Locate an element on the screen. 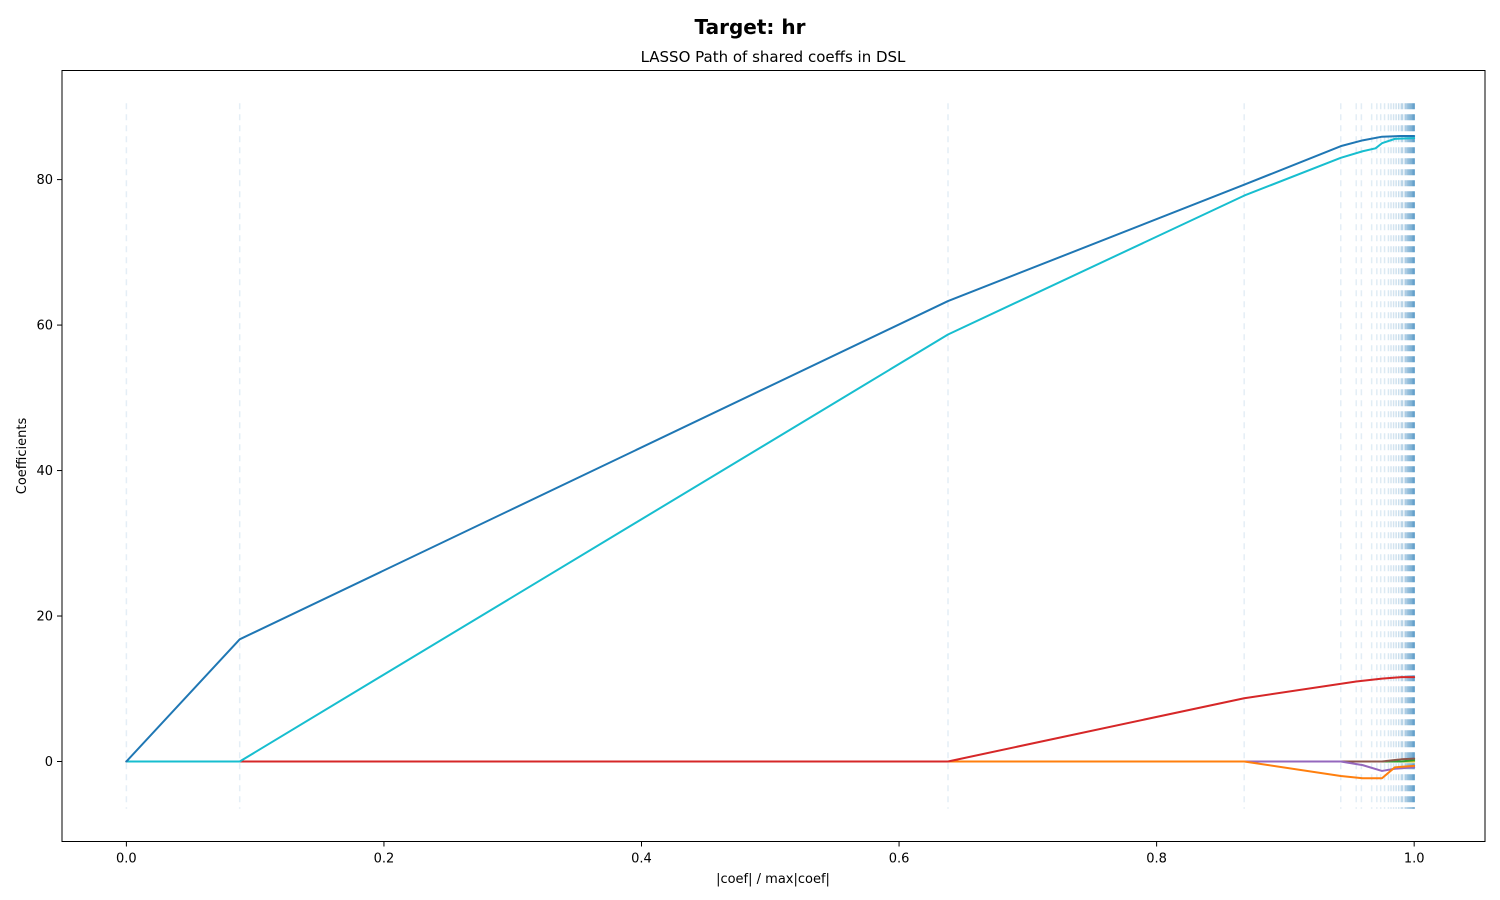  y-axis-ticks: 0 20 40 60 80 is located at coordinates (49, 471).